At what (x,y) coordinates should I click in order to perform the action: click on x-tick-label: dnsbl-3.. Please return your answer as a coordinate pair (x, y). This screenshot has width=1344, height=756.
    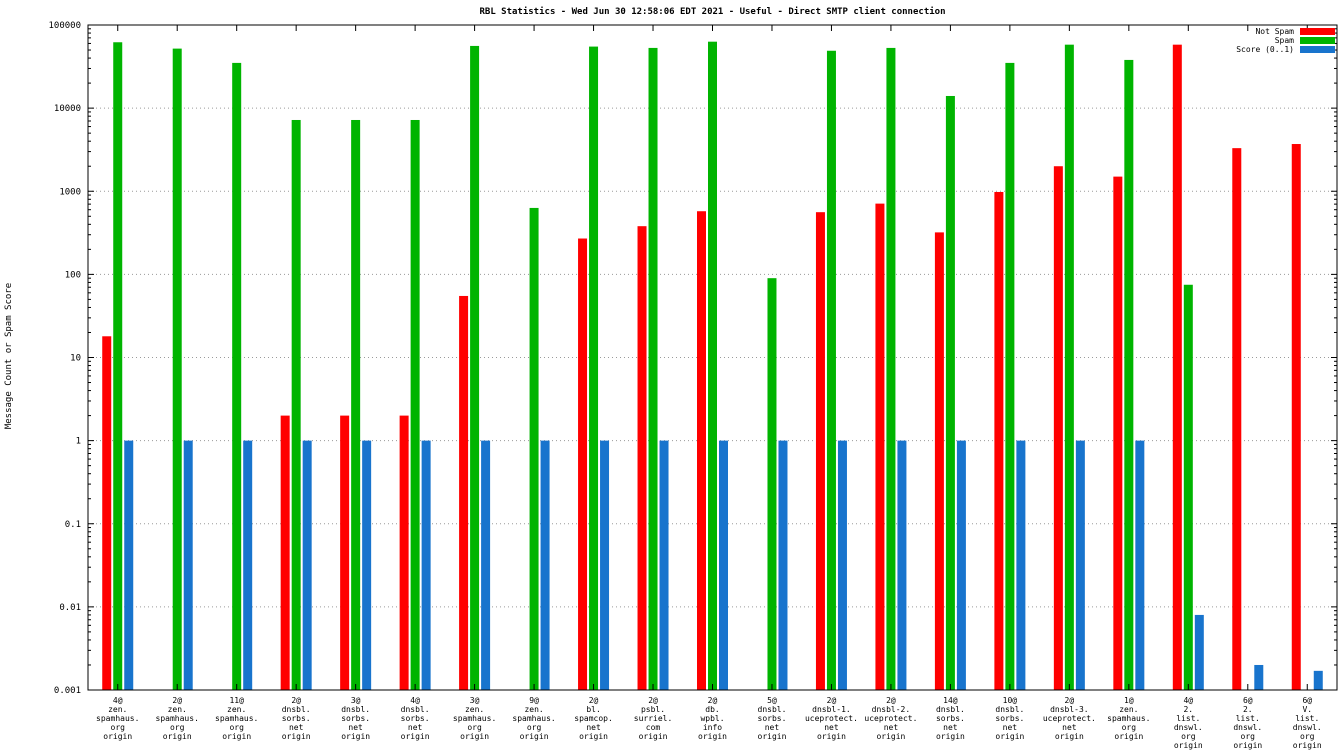
    Looking at the image, I should click on (1069, 709).